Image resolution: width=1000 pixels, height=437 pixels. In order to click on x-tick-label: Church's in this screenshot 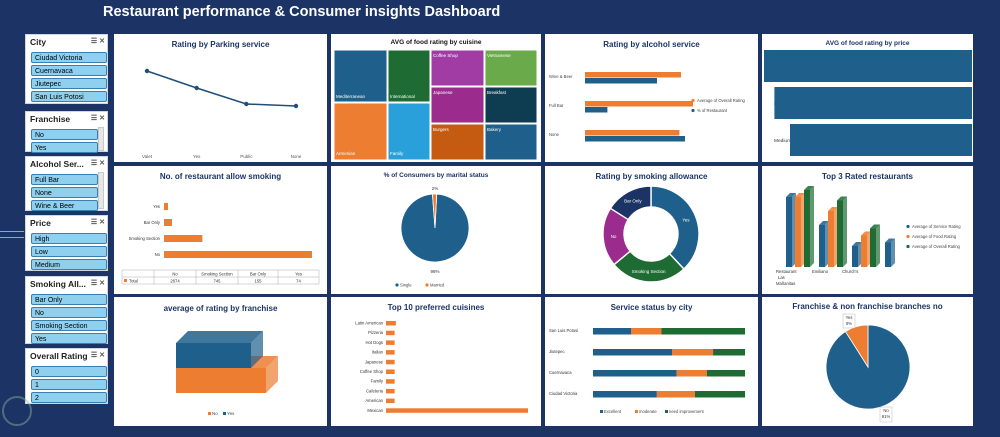, I will do `click(850, 271)`.